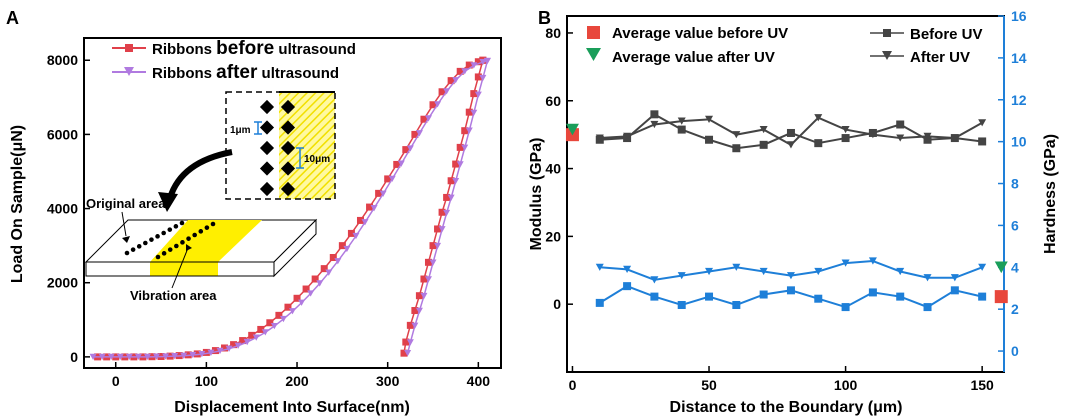  What do you see at coordinates (295, 248) in the screenshot?
I see `slab-side` at bounding box center [295, 248].